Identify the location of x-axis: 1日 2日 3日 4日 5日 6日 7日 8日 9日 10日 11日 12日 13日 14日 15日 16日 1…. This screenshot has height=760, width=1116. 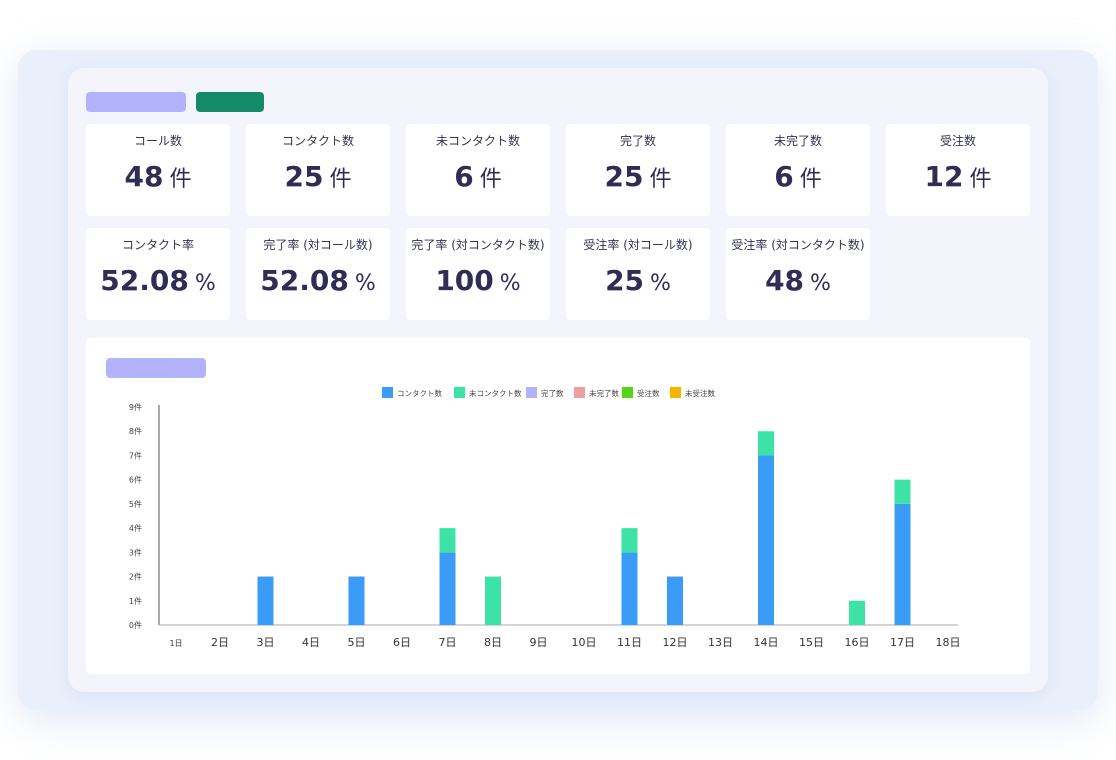
(564, 642).